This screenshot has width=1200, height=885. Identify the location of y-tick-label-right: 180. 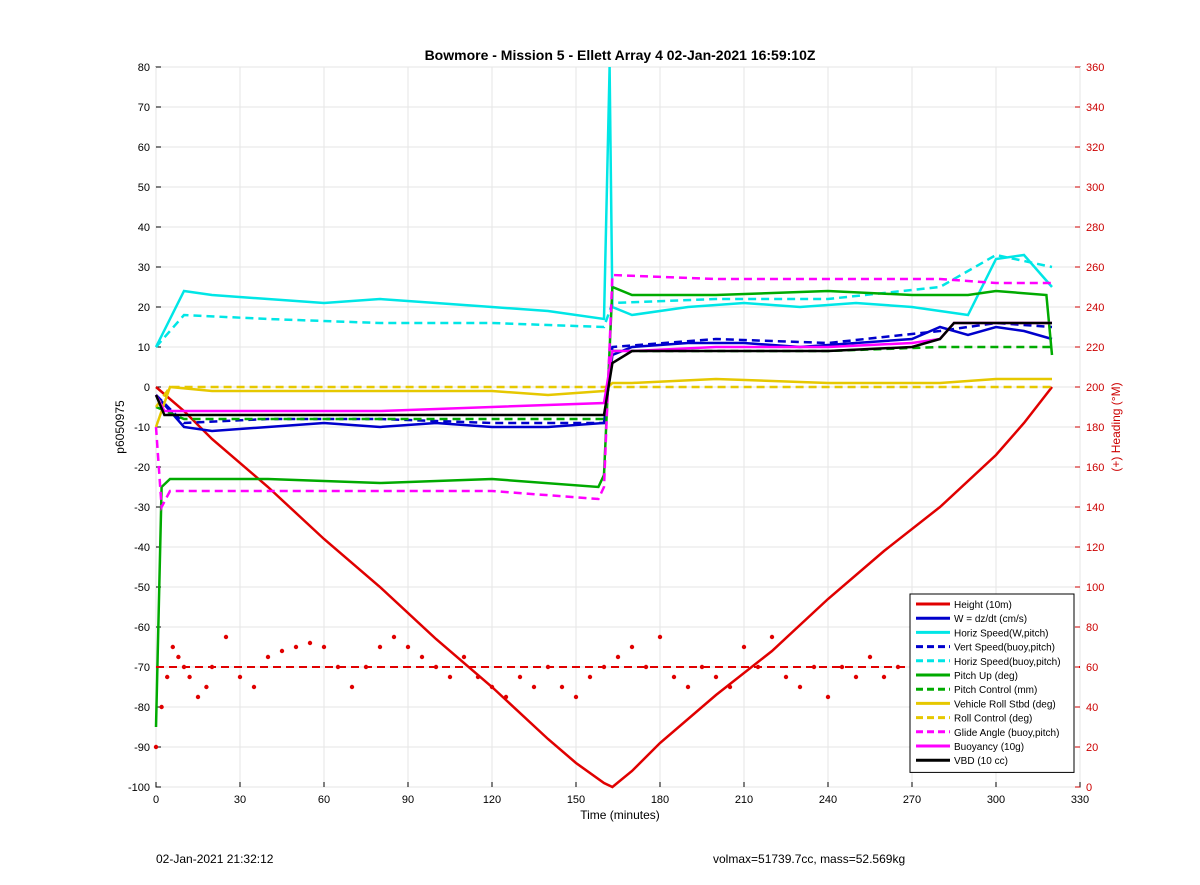
(1095, 428).